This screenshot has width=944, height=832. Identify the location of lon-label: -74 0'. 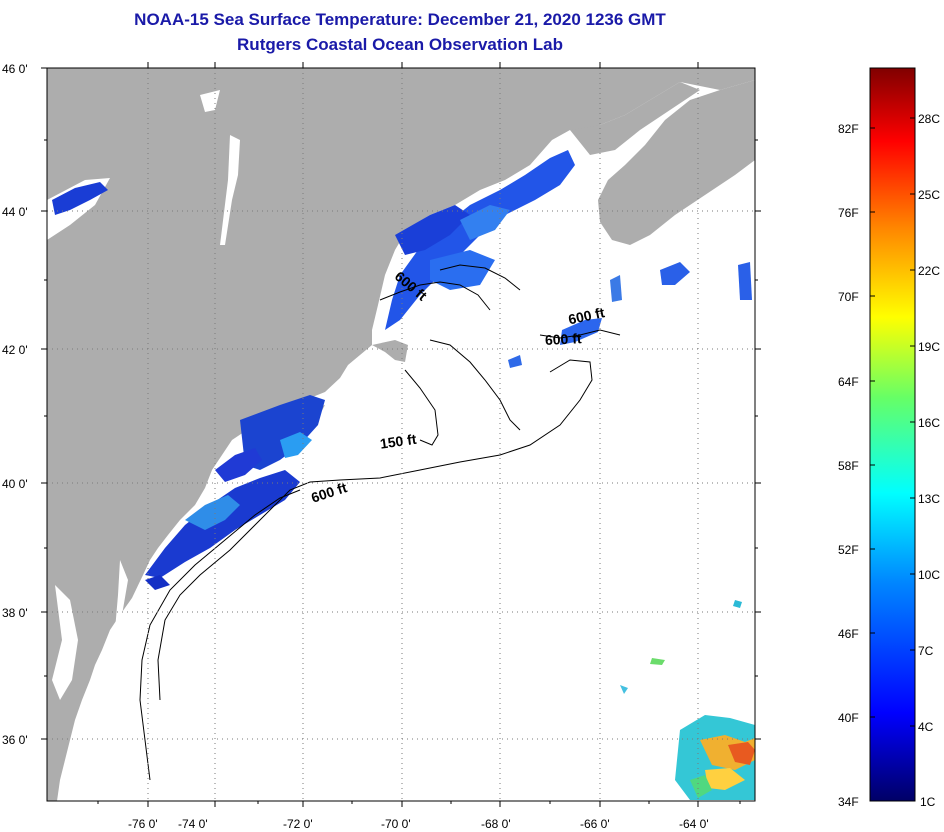
(193, 824).